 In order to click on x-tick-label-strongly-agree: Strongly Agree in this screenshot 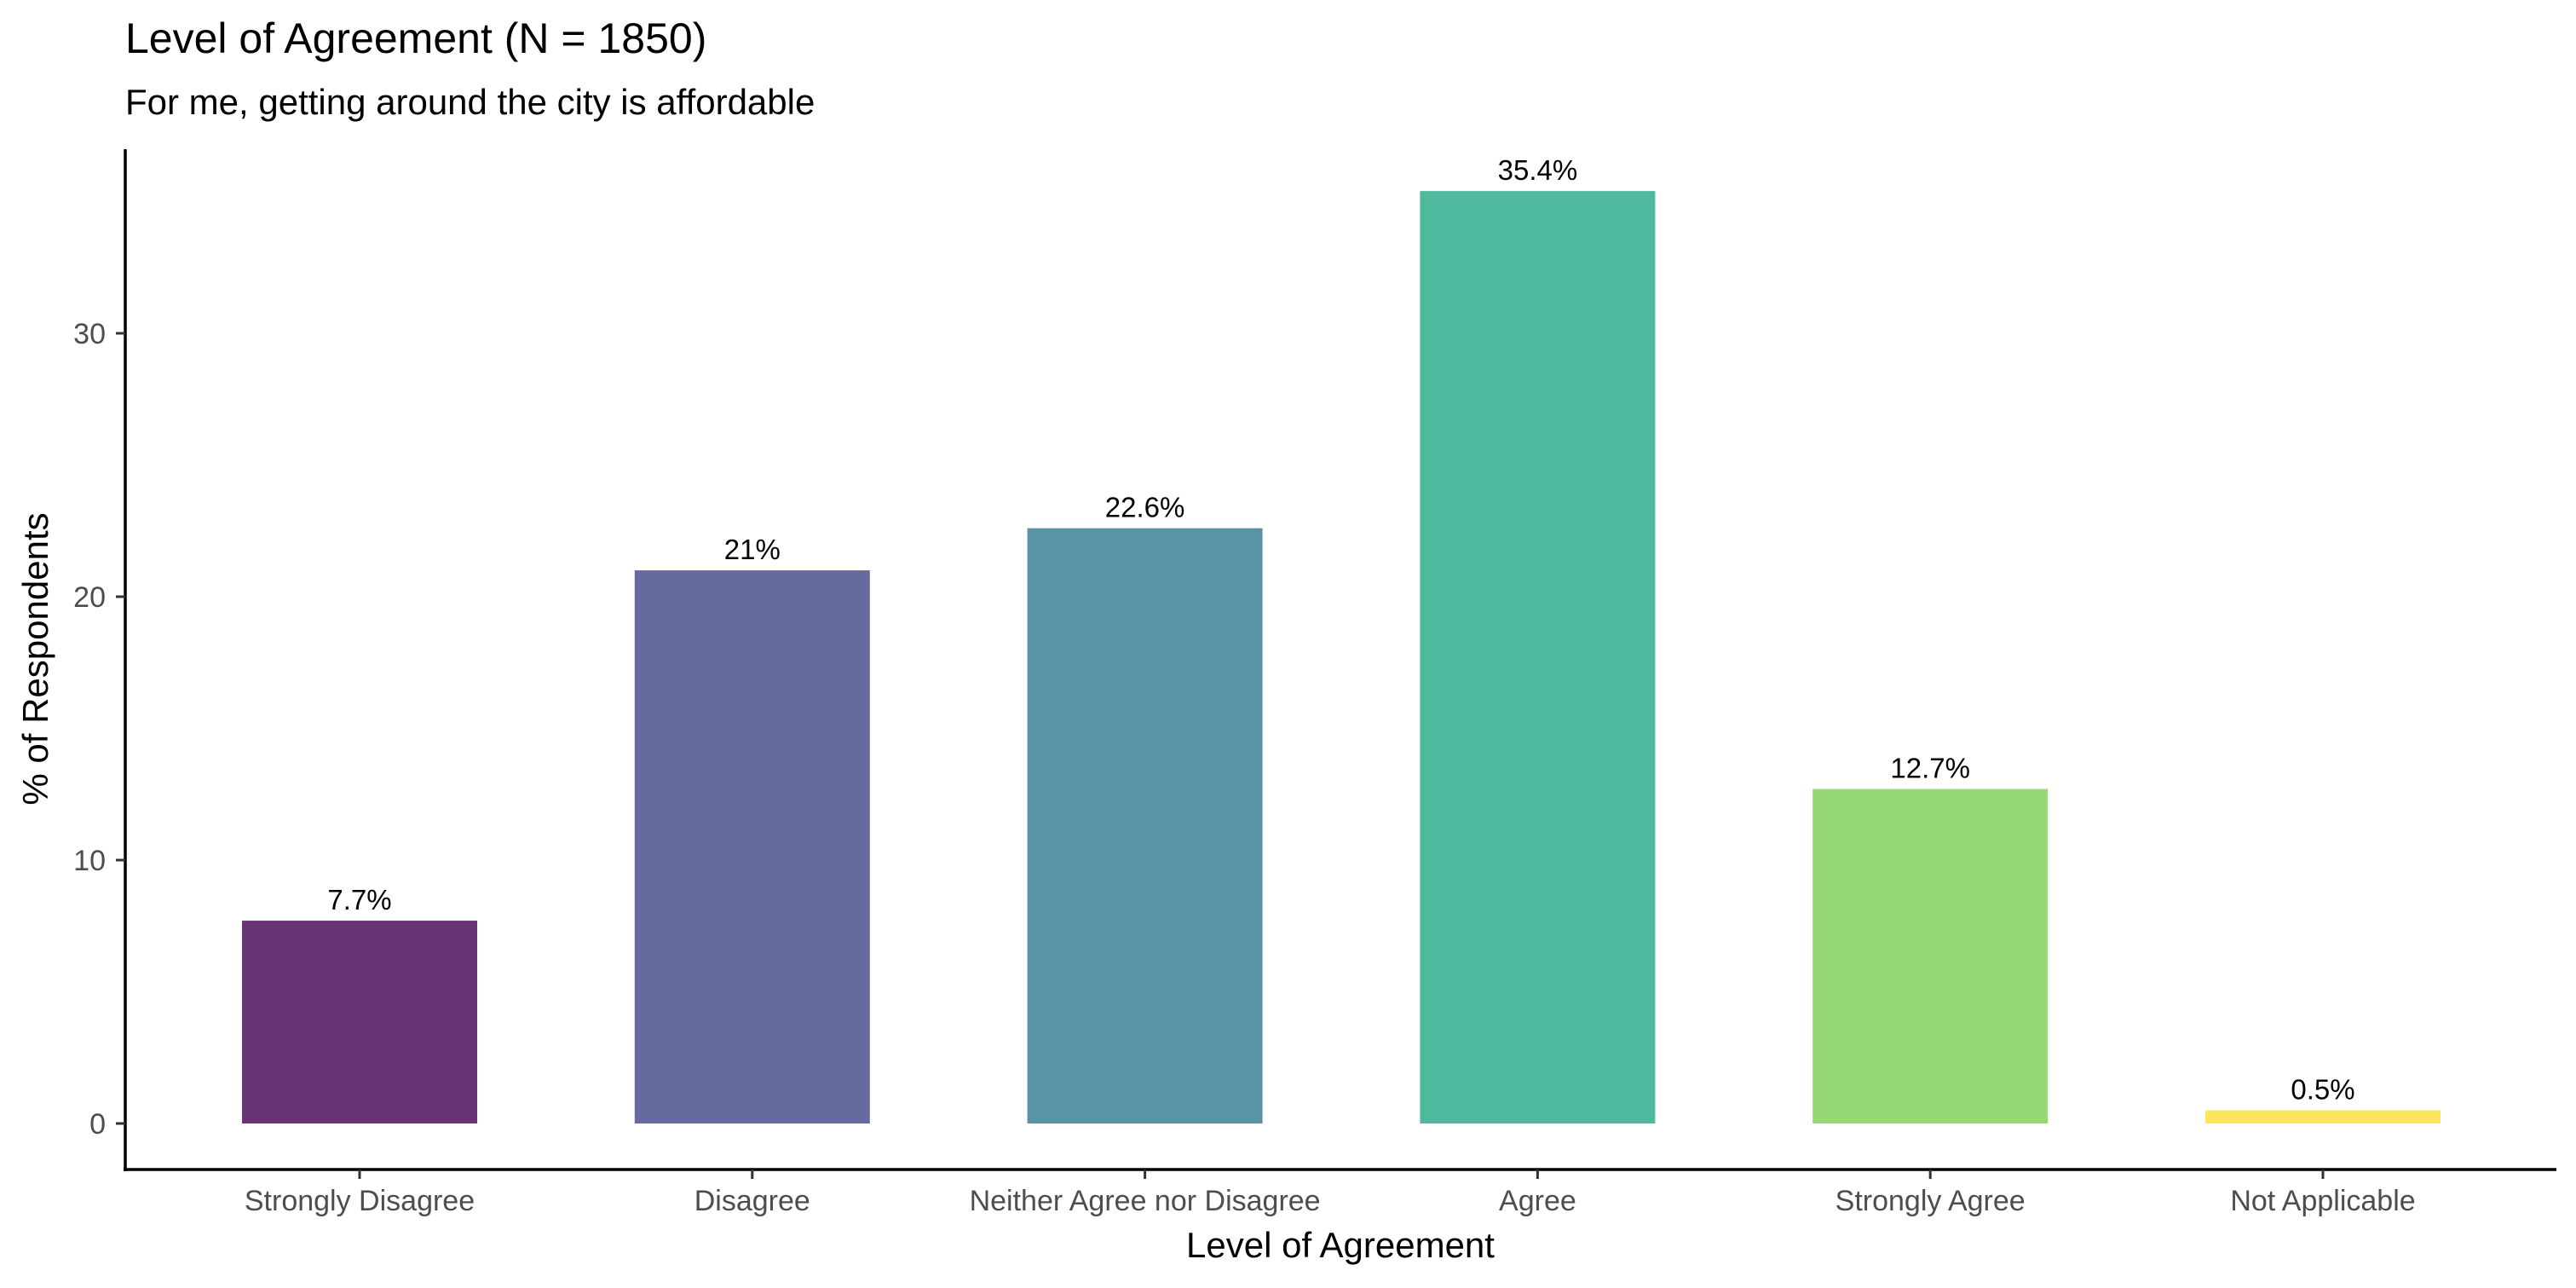, I will do `click(1930, 1201)`.